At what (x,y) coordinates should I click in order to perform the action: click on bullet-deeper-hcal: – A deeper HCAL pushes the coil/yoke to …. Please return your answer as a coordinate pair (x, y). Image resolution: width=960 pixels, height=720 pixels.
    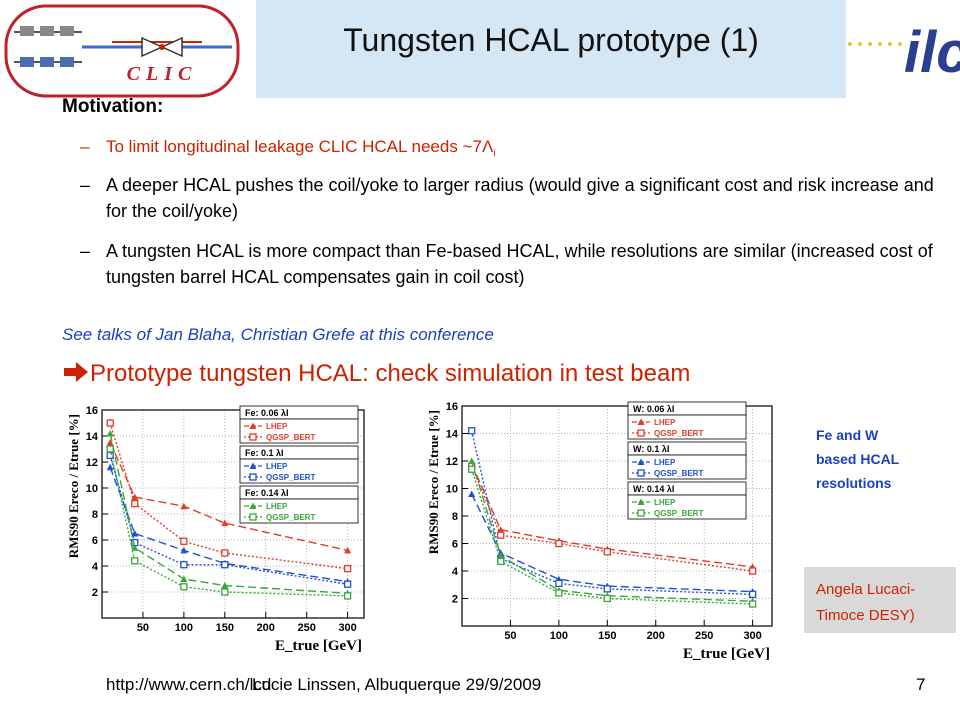
    Looking at the image, I should click on (508, 198).